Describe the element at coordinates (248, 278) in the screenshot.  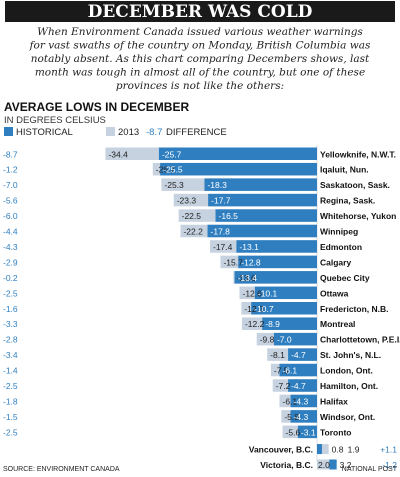
I see `value-label-historical: -13.4` at that location.